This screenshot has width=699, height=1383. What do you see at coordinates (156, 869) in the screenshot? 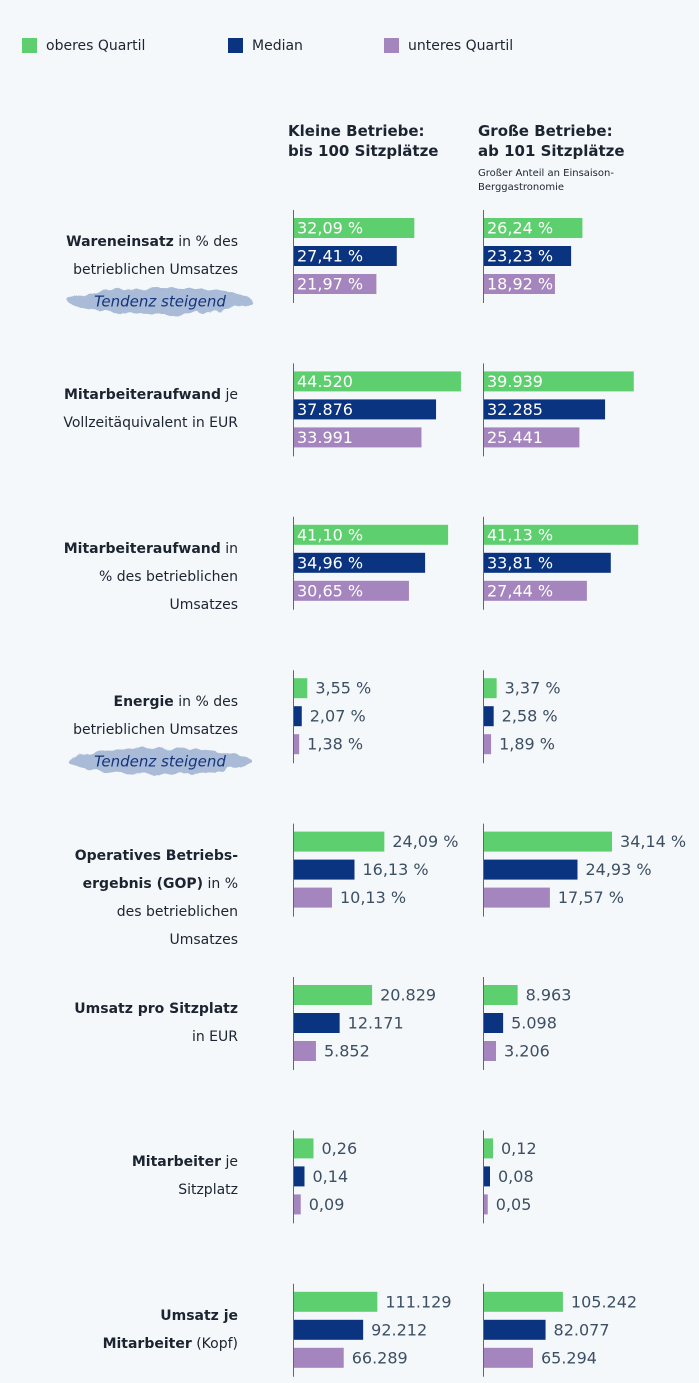
I see `row-label-bold: Operatives Betriebs­ergebnis (GOP)` at bounding box center [156, 869].